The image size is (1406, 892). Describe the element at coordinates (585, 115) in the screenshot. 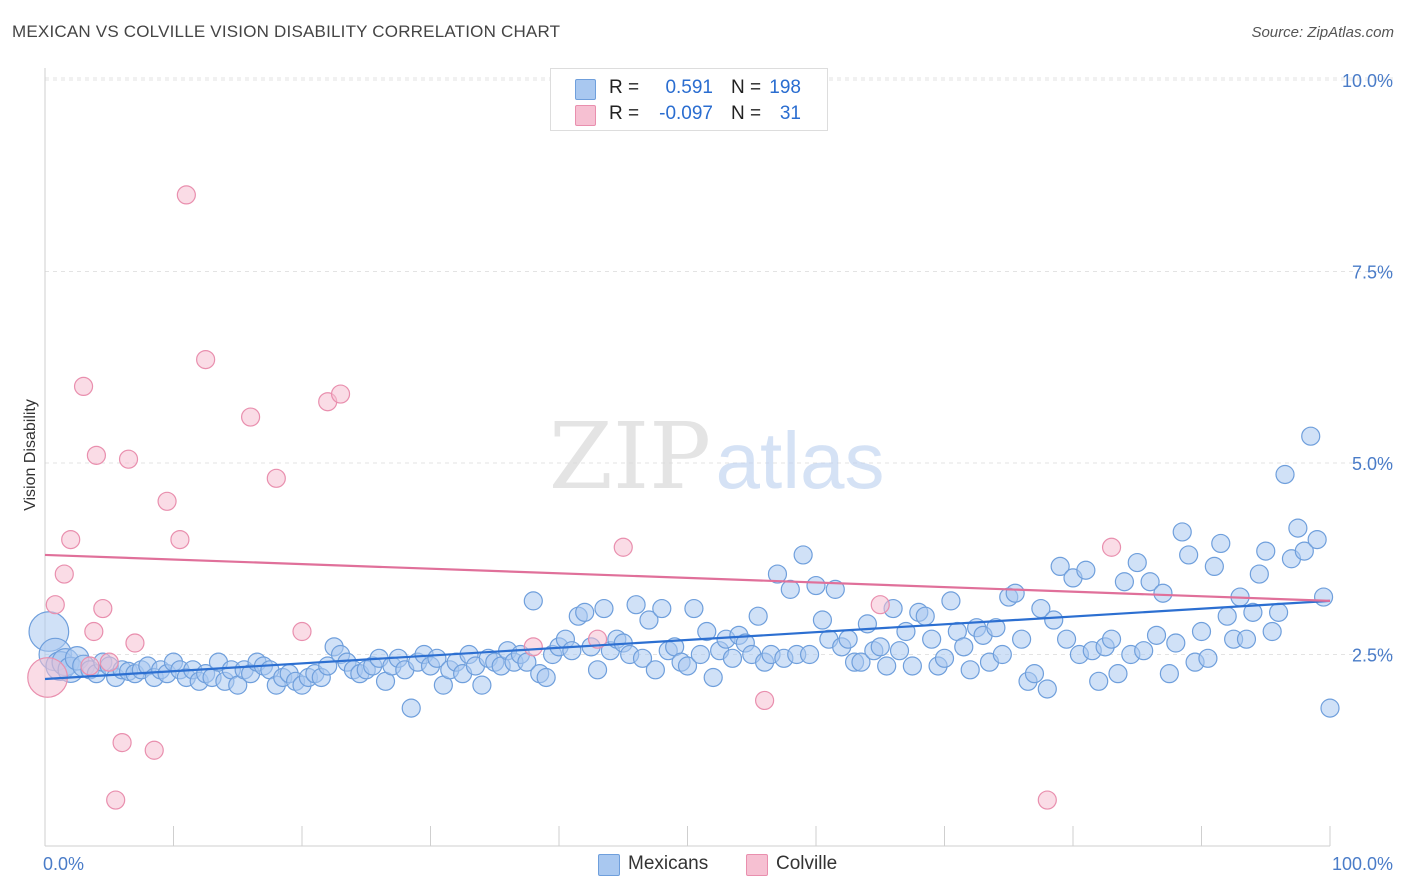

I see `colville-swatch` at that location.